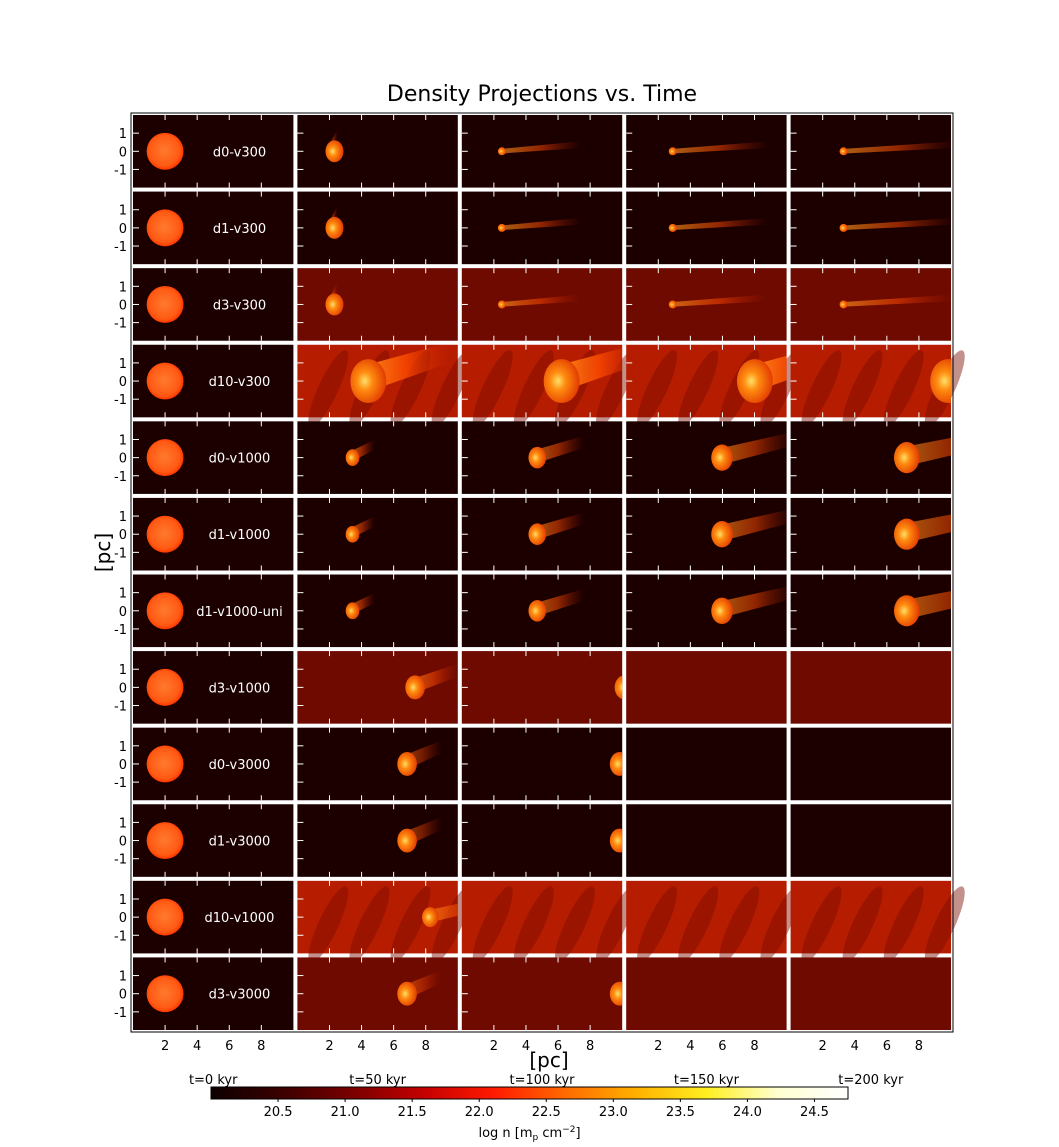  What do you see at coordinates (542, 993) in the screenshot?
I see `panel-r11-c2` at bounding box center [542, 993].